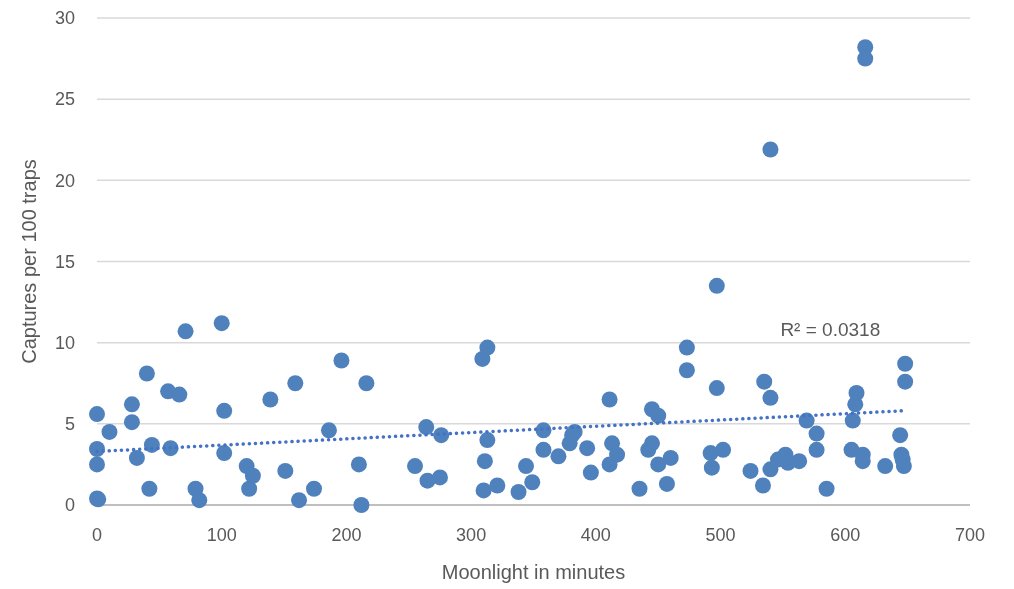  I want to click on x-tick-label: 200, so click(346, 535).